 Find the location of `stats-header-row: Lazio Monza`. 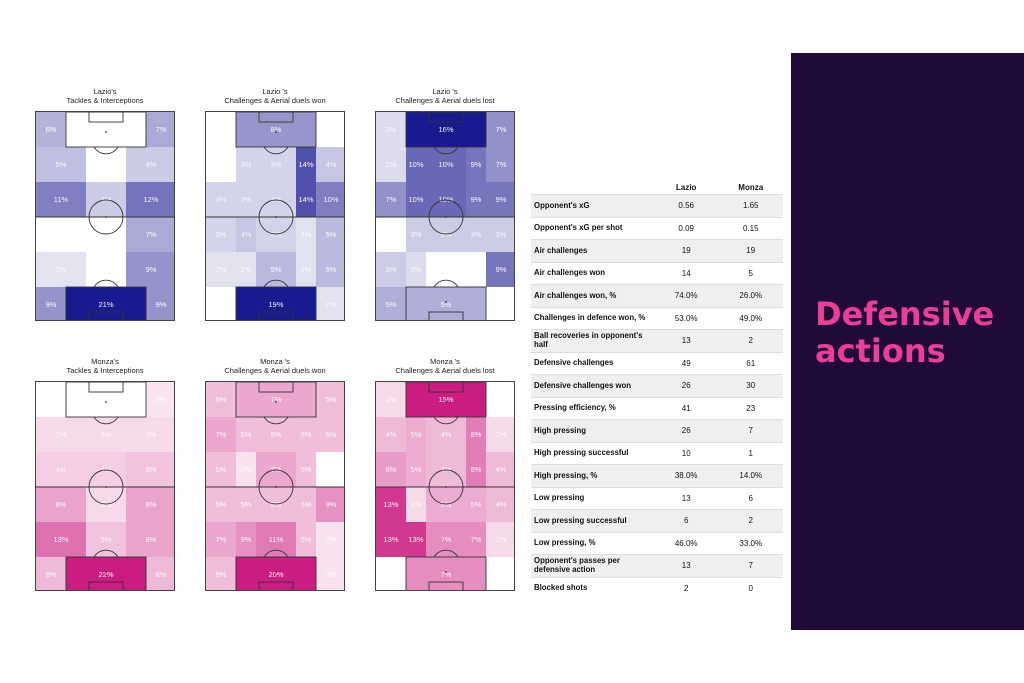

stats-header-row: Lazio Monza is located at coordinates (657, 188).